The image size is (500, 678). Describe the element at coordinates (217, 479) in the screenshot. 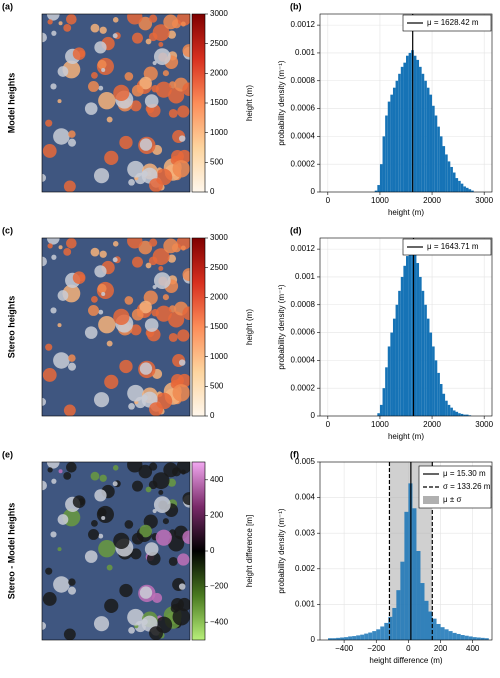

I see `colorbar-tick-label: 400` at that location.